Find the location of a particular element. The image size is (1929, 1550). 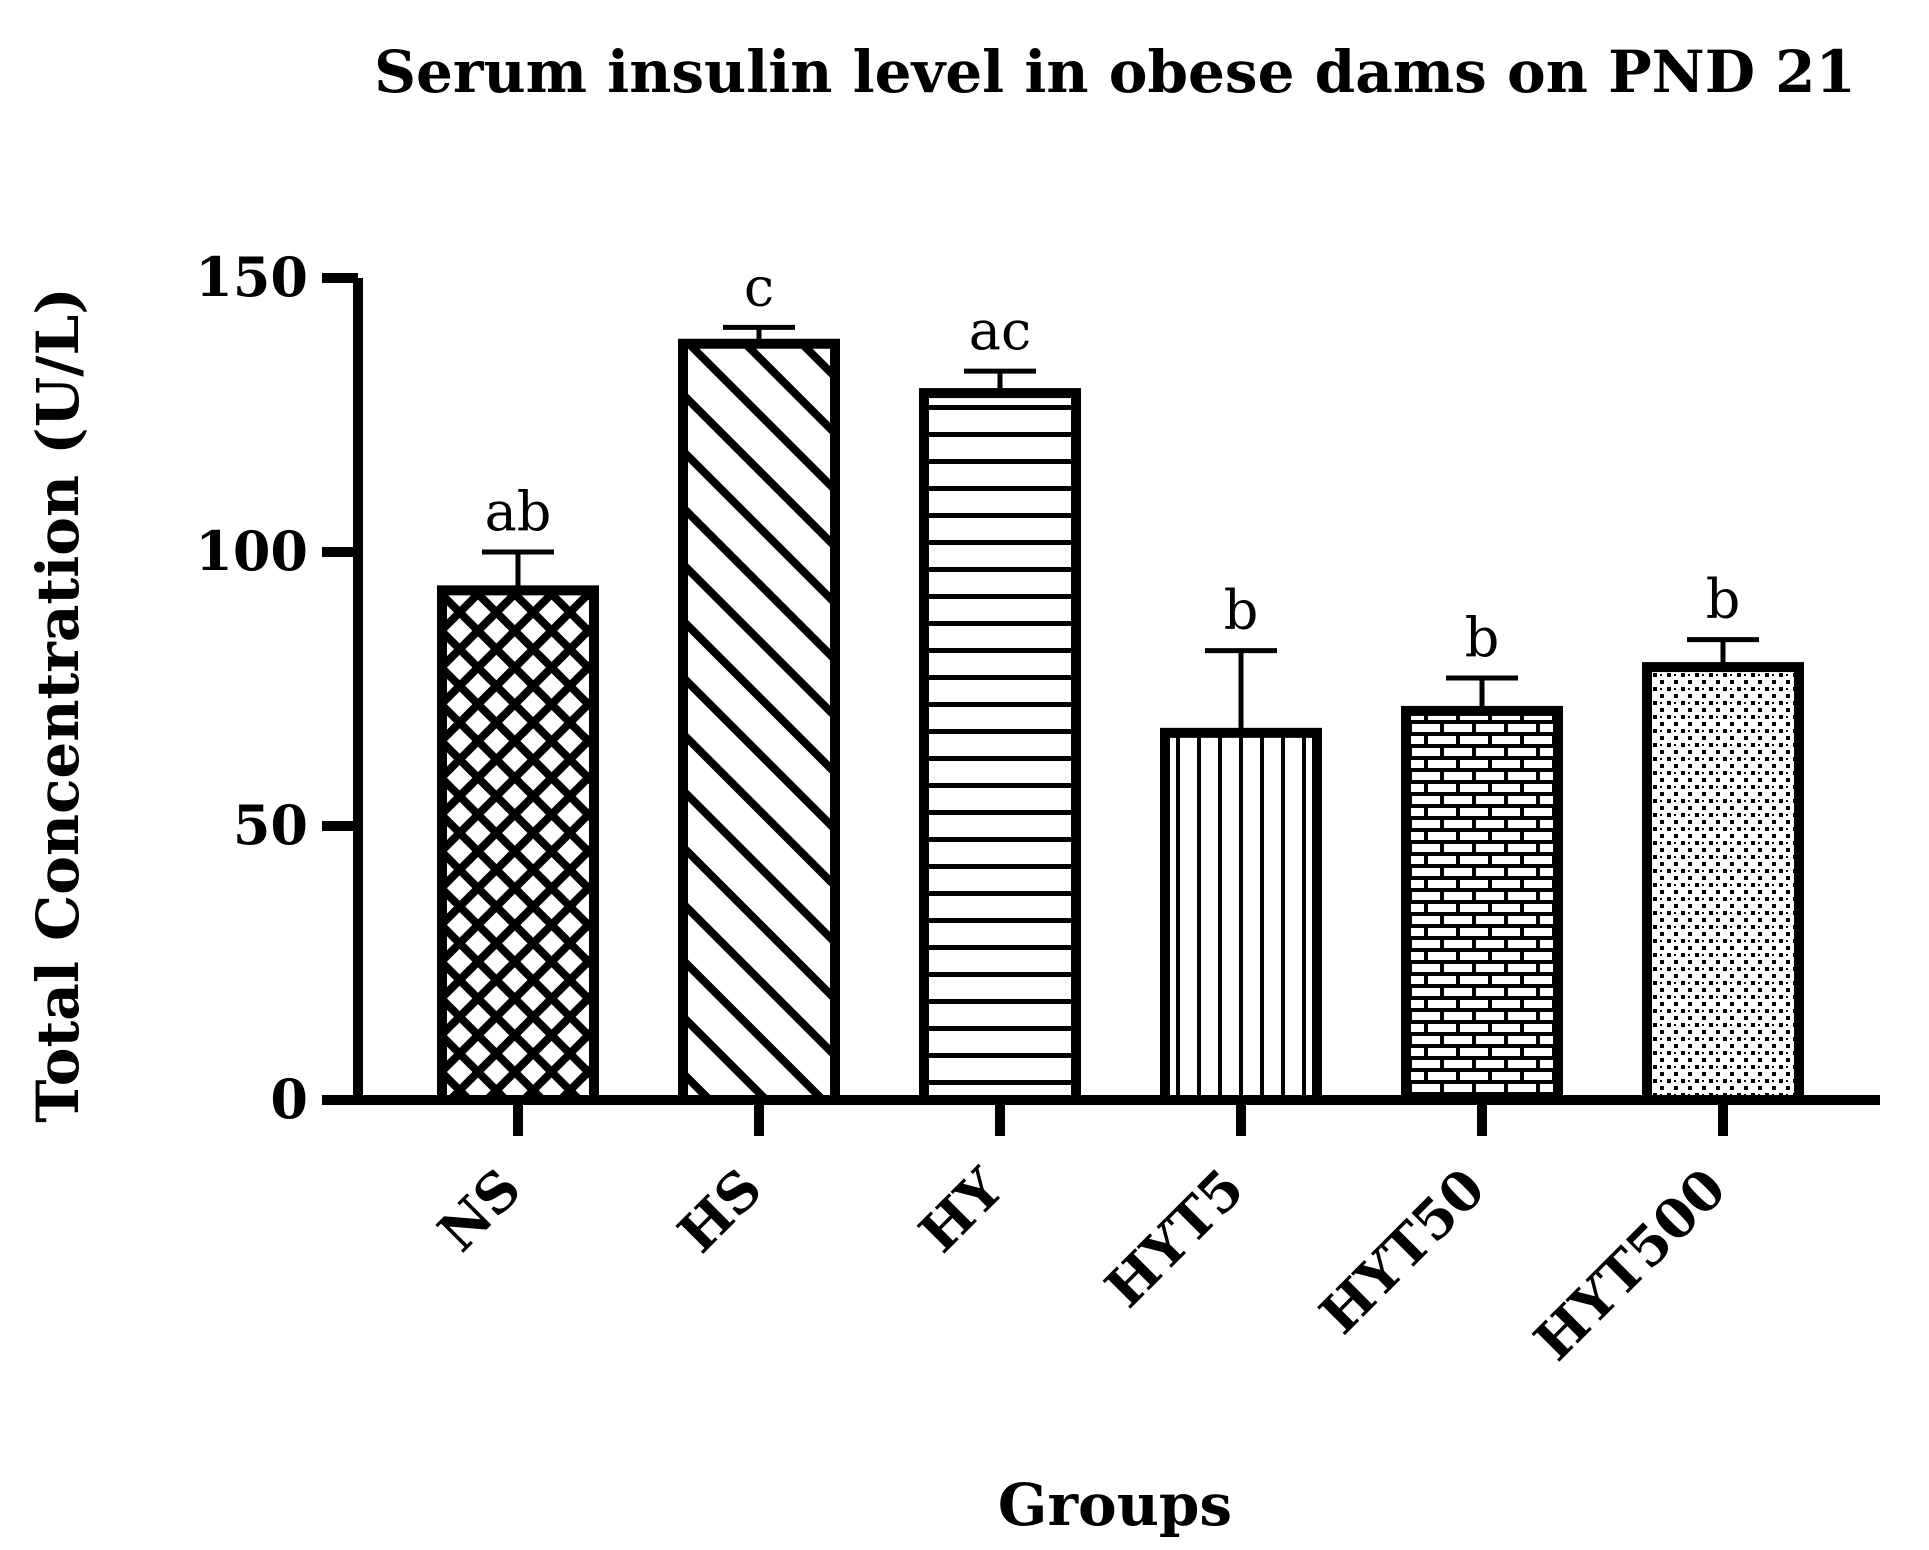

y-tick-label-0: 0 is located at coordinates (289, 1099).